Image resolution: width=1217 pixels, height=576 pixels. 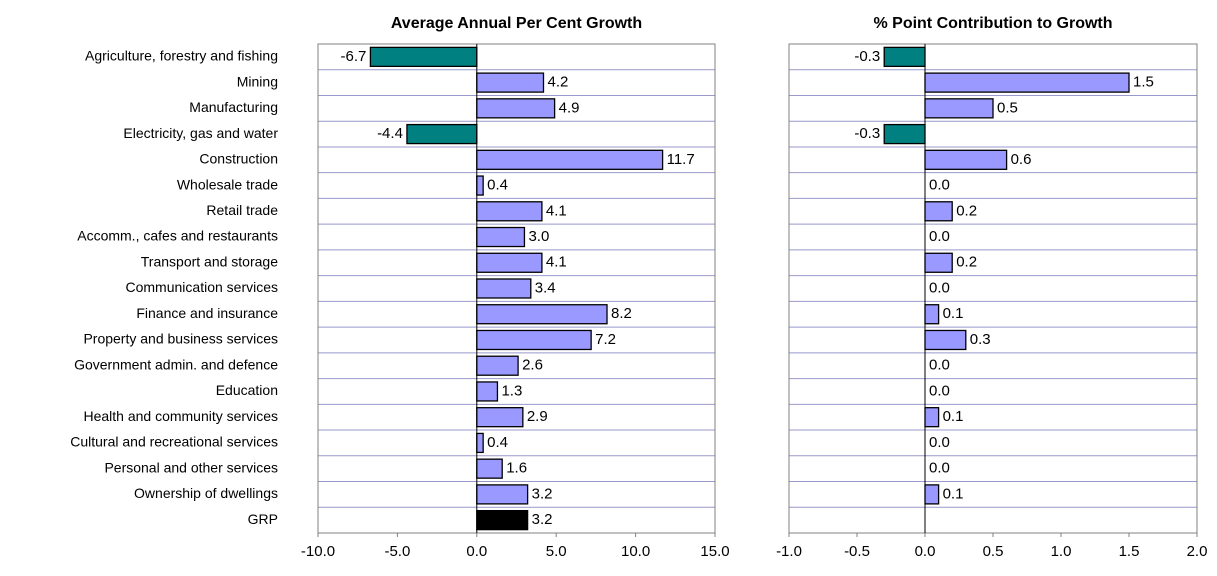 What do you see at coordinates (1129, 551) in the screenshot?
I see `x-tick-label: 1.5` at bounding box center [1129, 551].